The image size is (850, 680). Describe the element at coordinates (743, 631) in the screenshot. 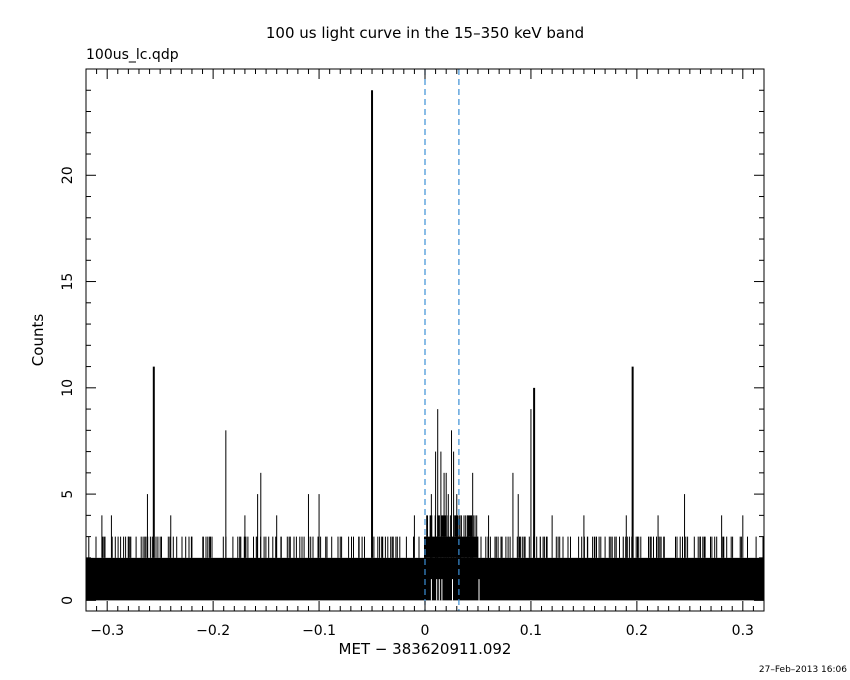

I see `x-tick-label: 0.3` at that location.